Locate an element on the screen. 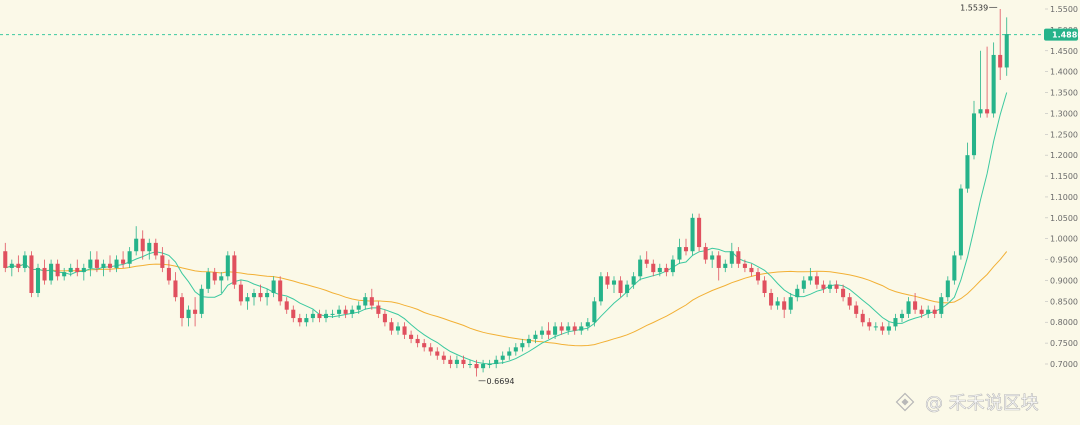  current-price-tag-bg is located at coordinates (1061, 34).